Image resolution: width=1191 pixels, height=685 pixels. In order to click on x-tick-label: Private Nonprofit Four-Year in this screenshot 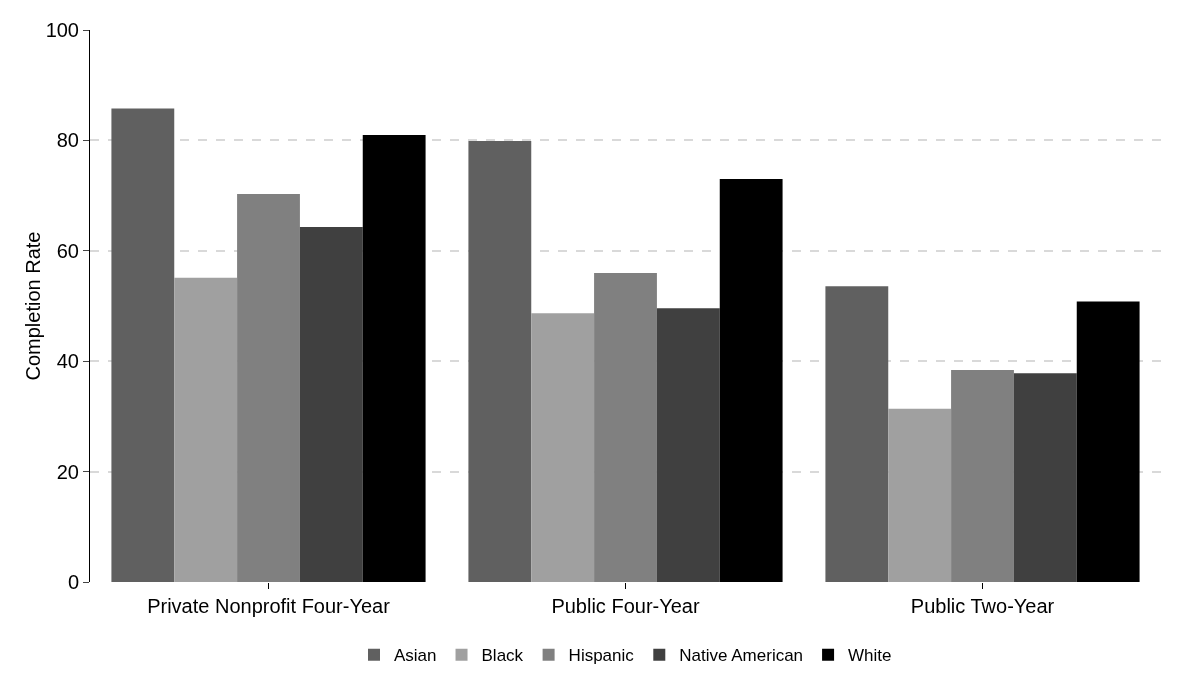, I will do `click(269, 606)`.